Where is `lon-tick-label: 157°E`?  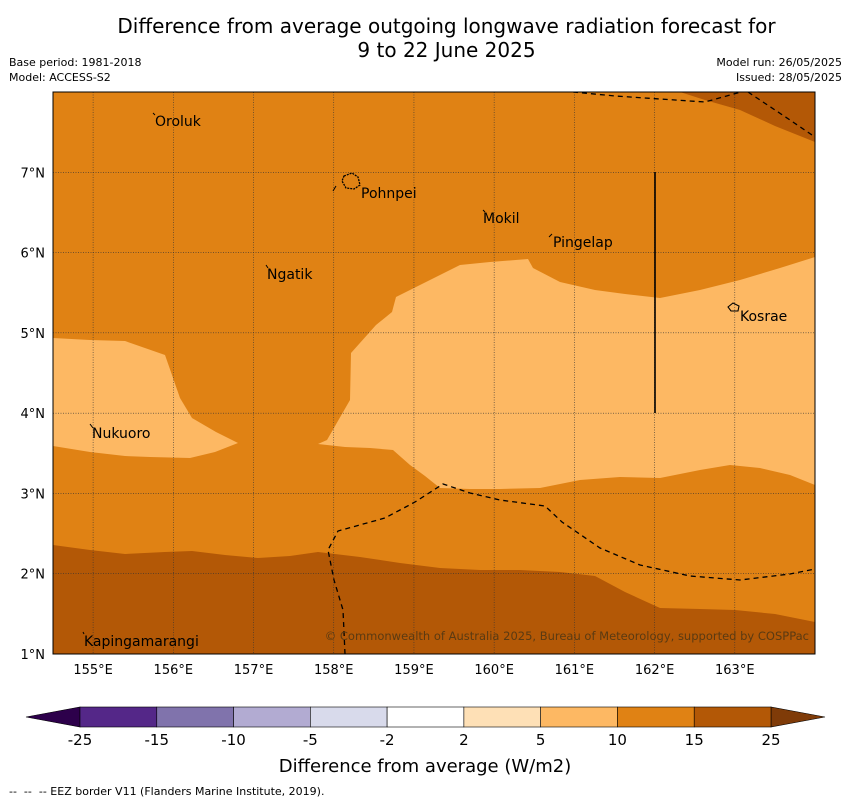 lon-tick-label: 157°E is located at coordinates (254, 670).